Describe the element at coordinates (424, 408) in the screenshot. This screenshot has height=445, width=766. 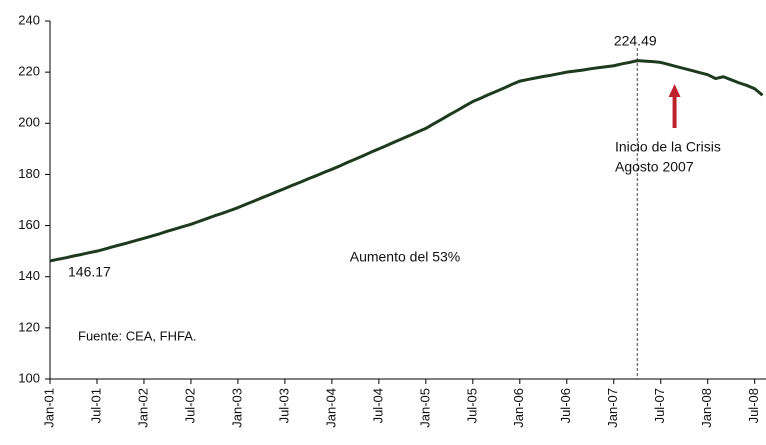
I see `x-tick-label: Jan-05` at that location.